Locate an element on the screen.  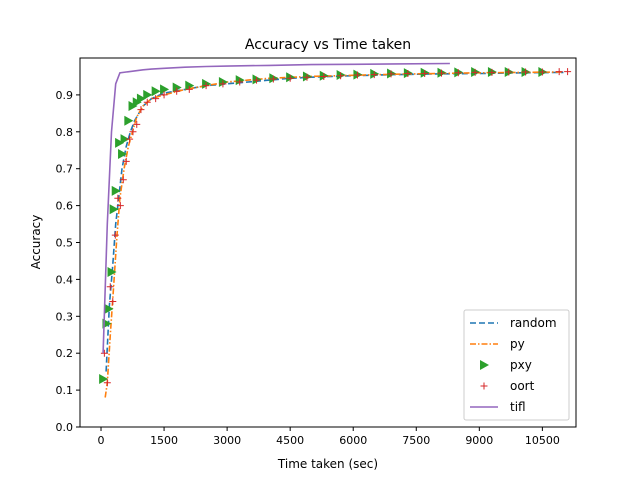
chart-title: Accuracy vs Time taken is located at coordinates (328, 45).